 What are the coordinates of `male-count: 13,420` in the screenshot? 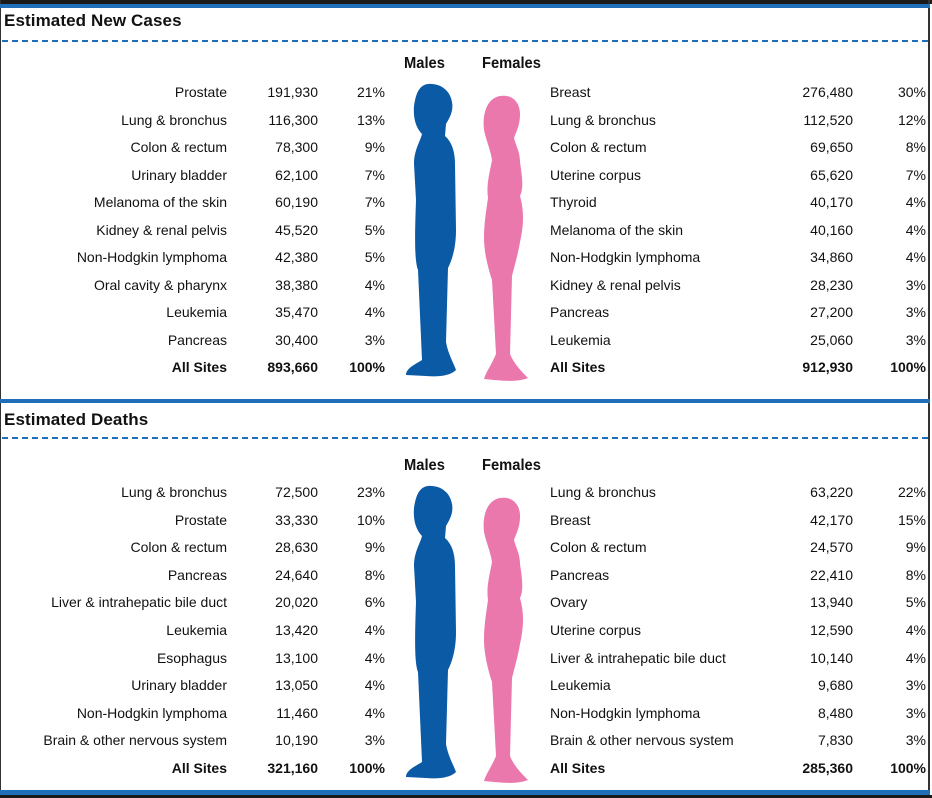 It's located at (296, 630).